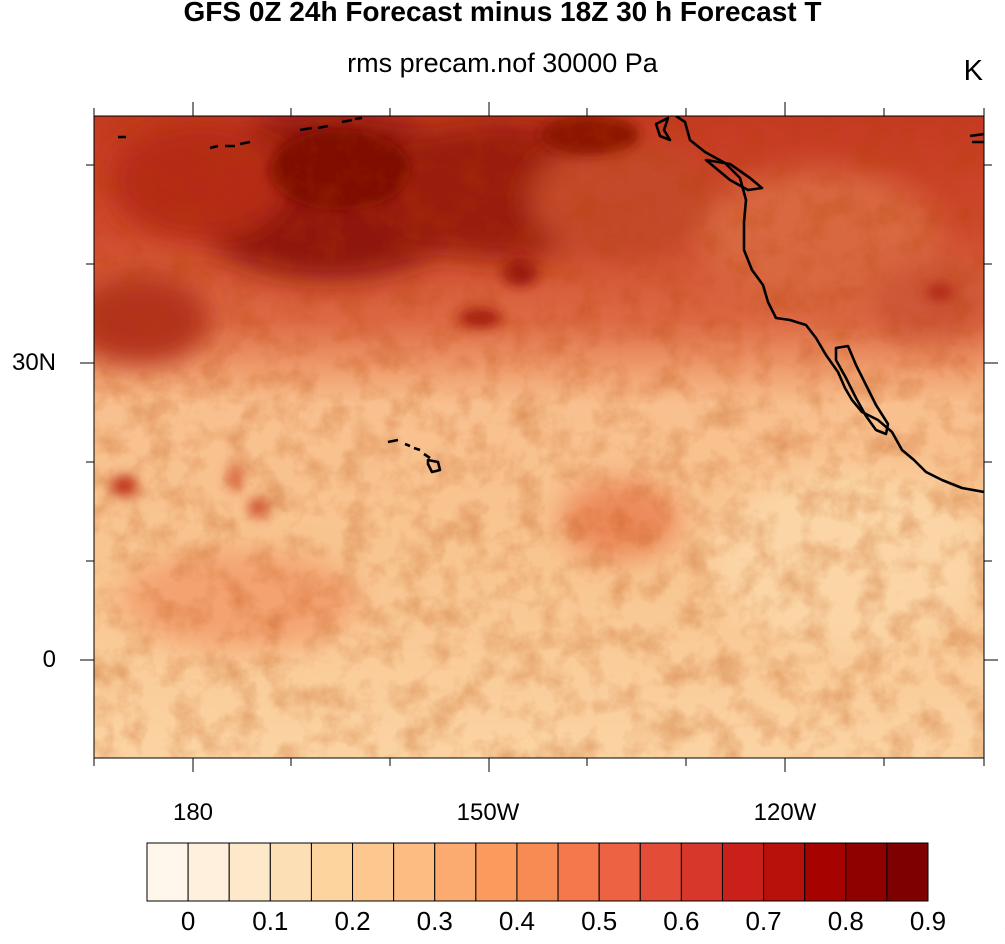 The height and width of the screenshot is (944, 1005). I want to click on plot-subtitle: rms precam.nof 30000 Pa, so click(502, 63).